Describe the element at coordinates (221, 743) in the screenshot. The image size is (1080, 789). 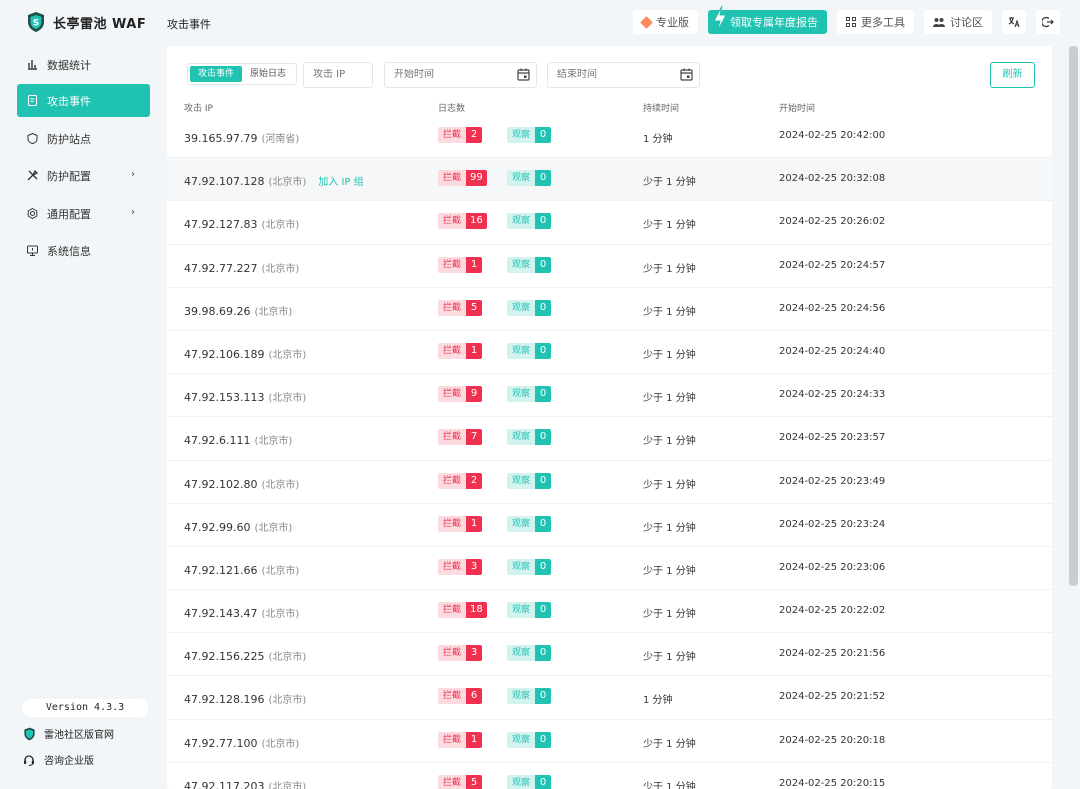
I see `attack-ip: 47.92.77.100` at that location.